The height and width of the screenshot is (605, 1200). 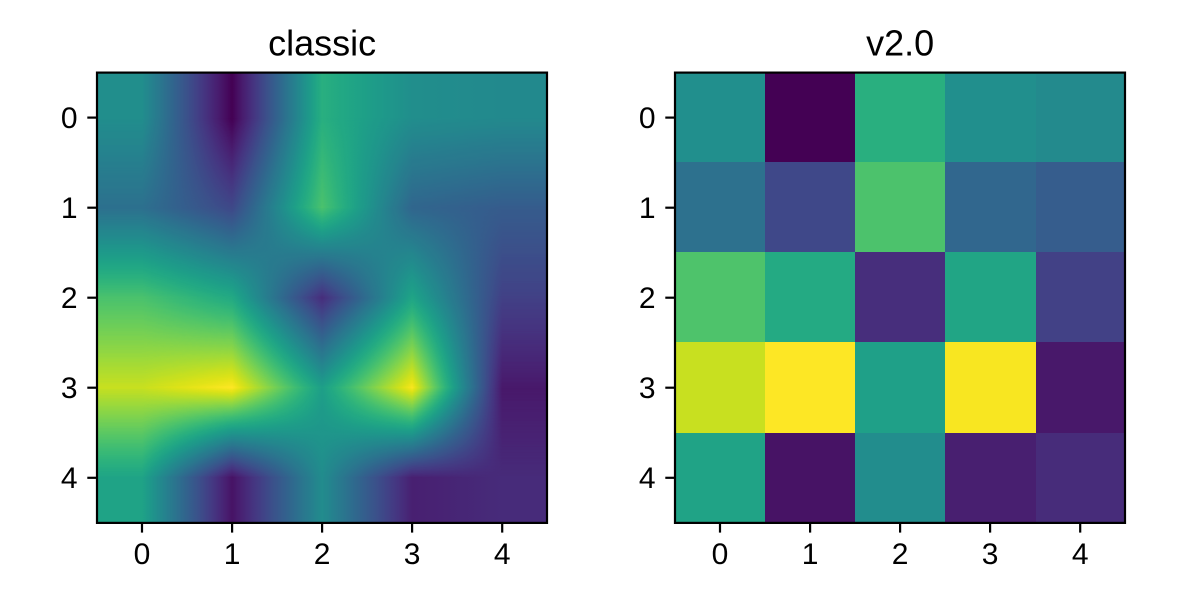 I want to click on svg-text: classic, so click(x=322, y=43).